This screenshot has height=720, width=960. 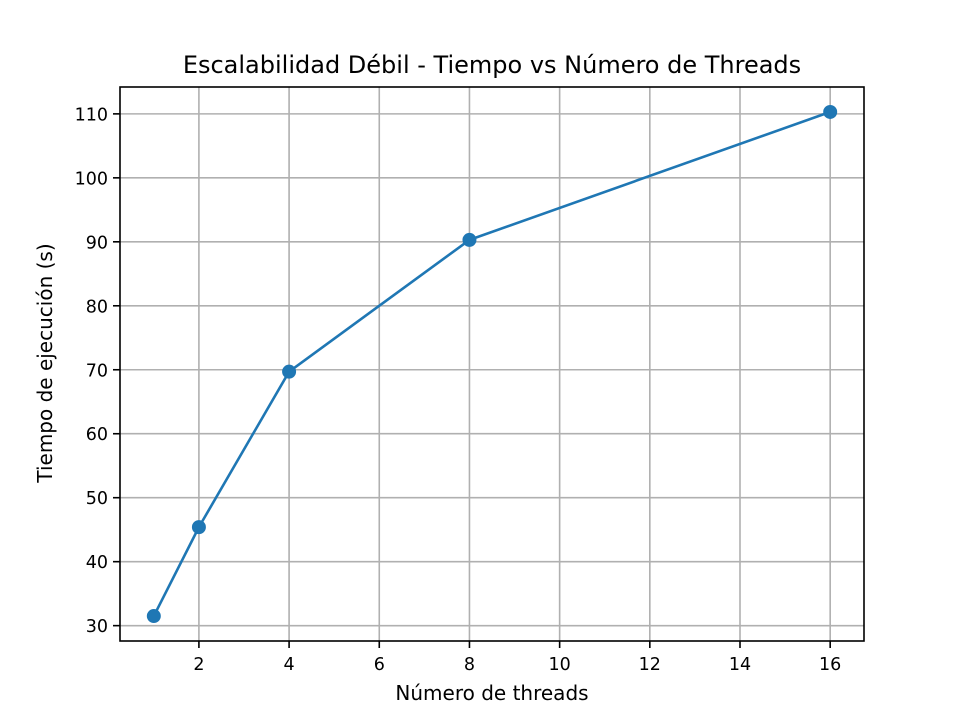 I want to click on y-tick-label: 30, so click(x=97, y=627).